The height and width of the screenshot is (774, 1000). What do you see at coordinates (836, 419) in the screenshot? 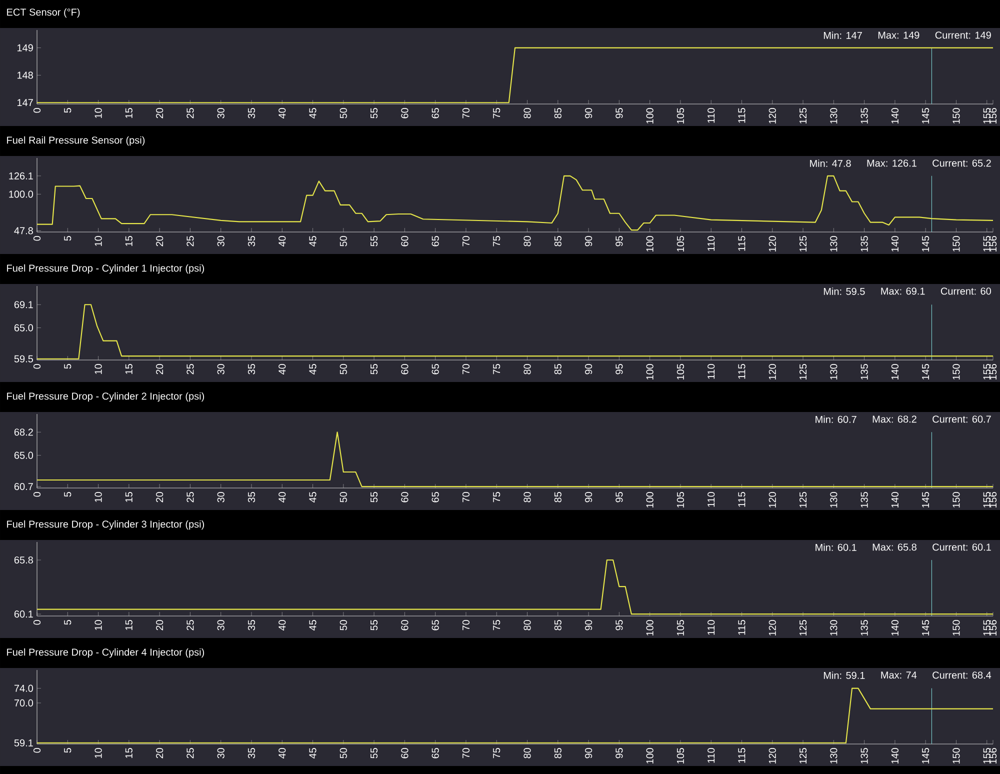
I see `annotation: Min: 60.7` at bounding box center [836, 419].